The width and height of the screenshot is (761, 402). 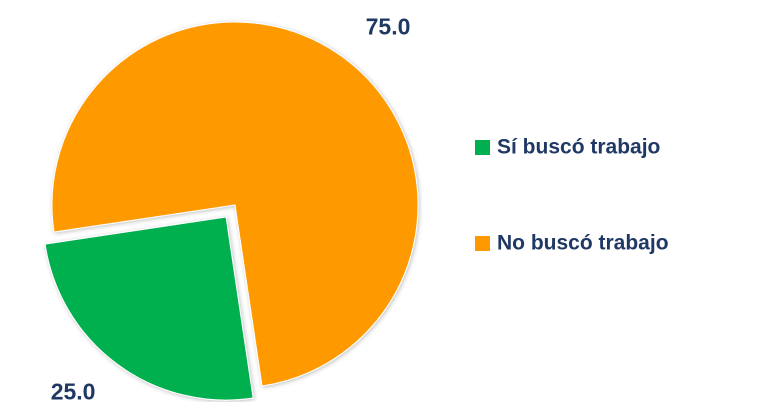 What do you see at coordinates (73, 390) in the screenshot?
I see `value-label: 25.0` at bounding box center [73, 390].